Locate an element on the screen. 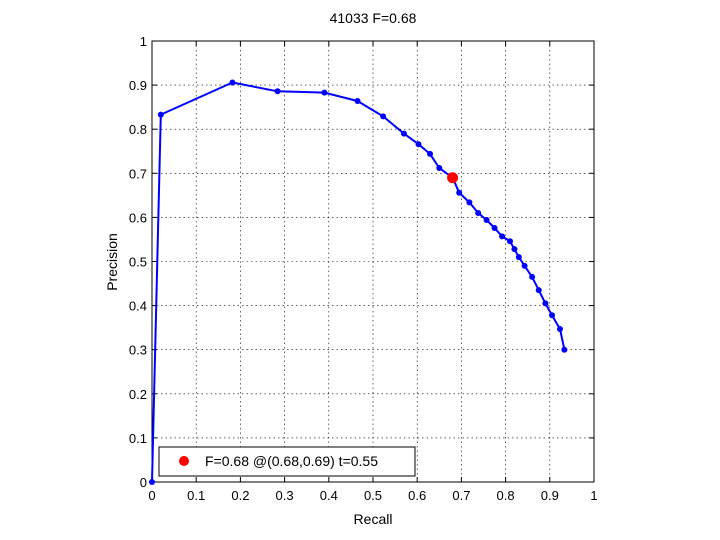 Image resolution: width=720 pixels, height=540 pixels. x-tick-label: 0 is located at coordinates (151, 495).